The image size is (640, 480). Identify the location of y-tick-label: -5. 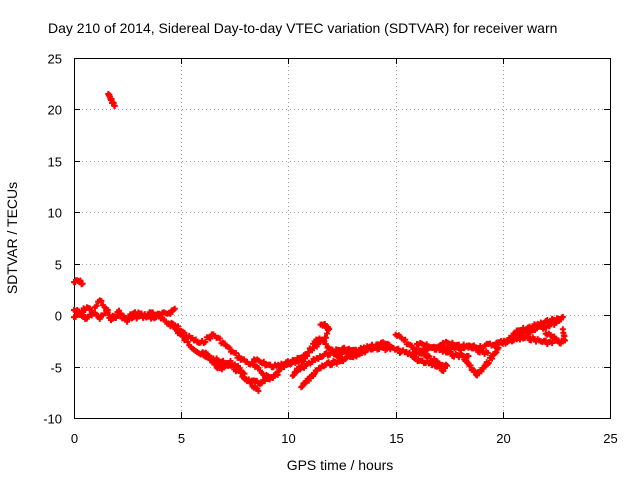
(56, 368).